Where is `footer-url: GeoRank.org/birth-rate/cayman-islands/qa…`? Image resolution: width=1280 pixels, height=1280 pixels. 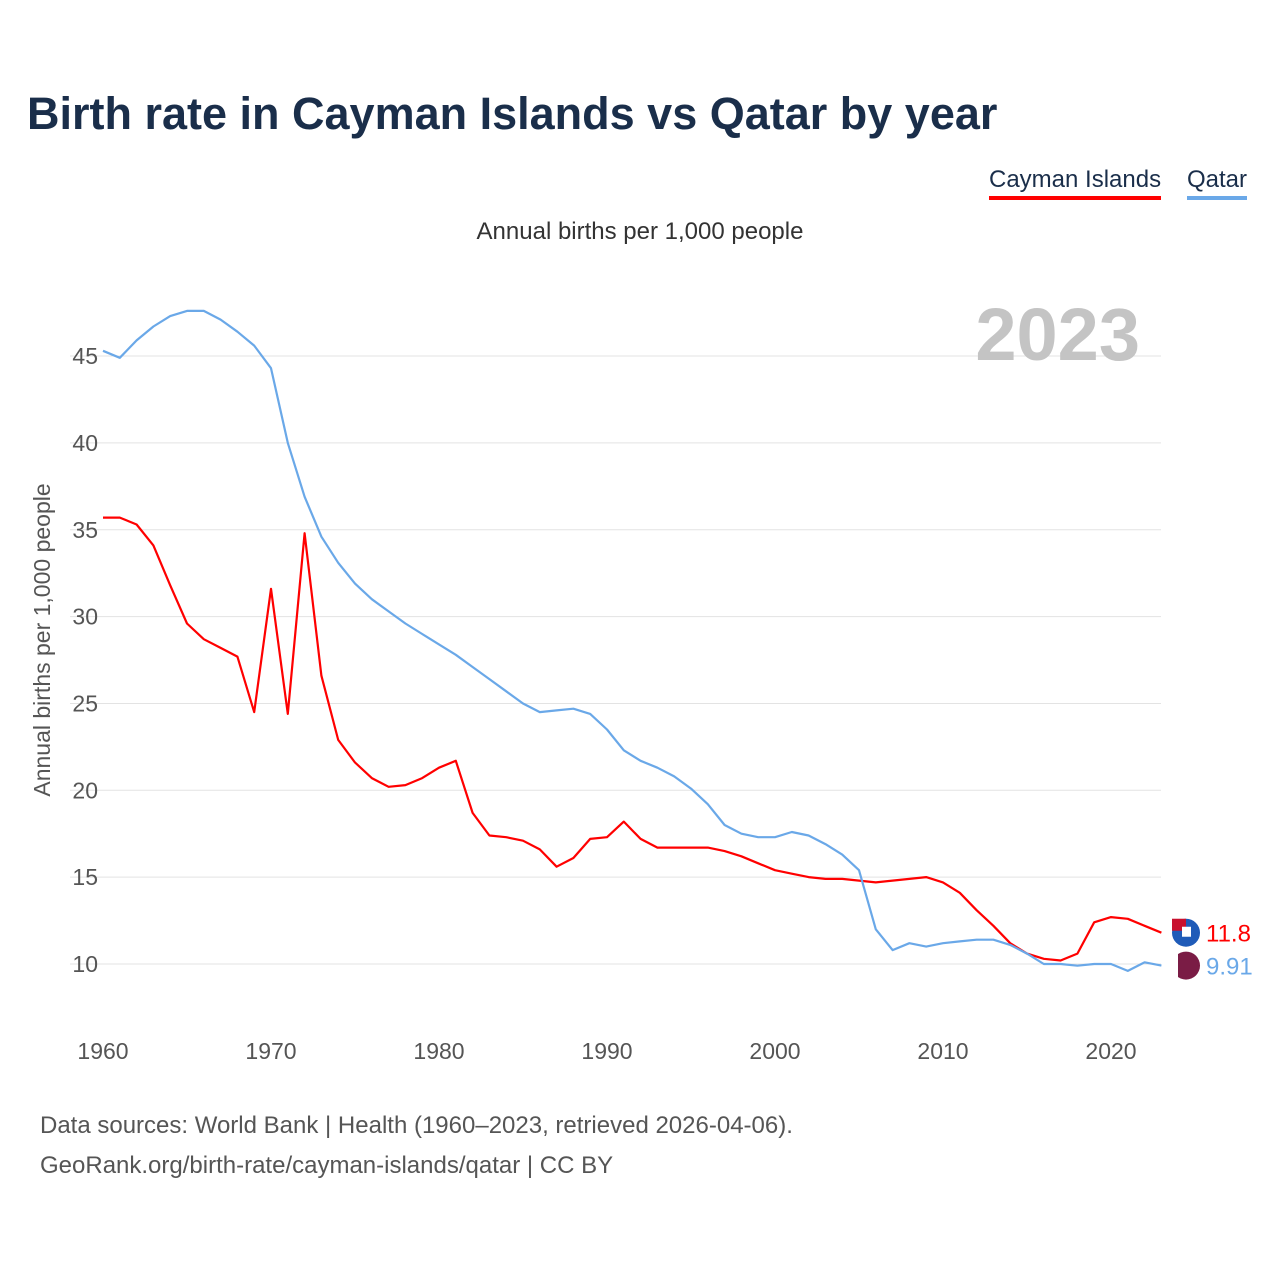 footer-url: GeoRank.org/birth-rate/cayman-islands/qa… is located at coordinates (327, 1165).